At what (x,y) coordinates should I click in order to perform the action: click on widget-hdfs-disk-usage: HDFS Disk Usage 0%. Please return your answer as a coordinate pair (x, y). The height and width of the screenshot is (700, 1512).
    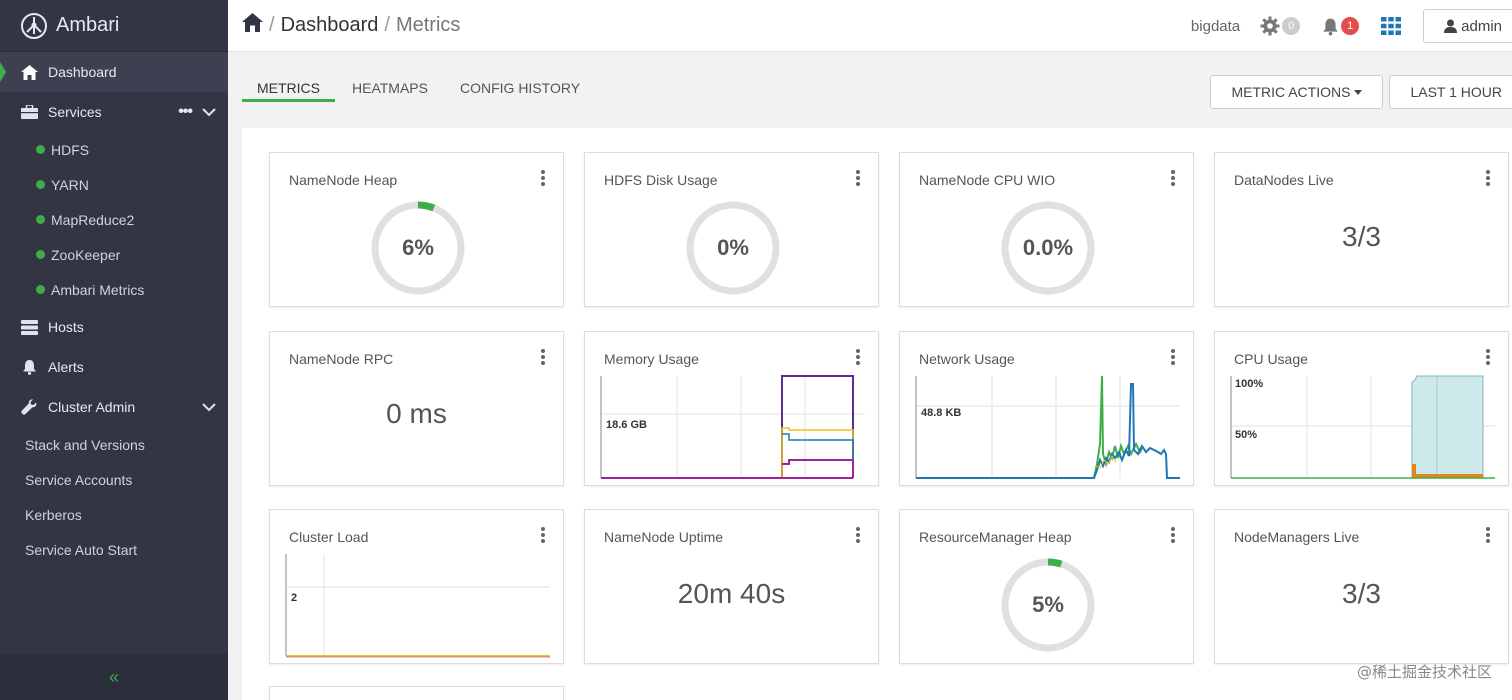
    Looking at the image, I should click on (731, 229).